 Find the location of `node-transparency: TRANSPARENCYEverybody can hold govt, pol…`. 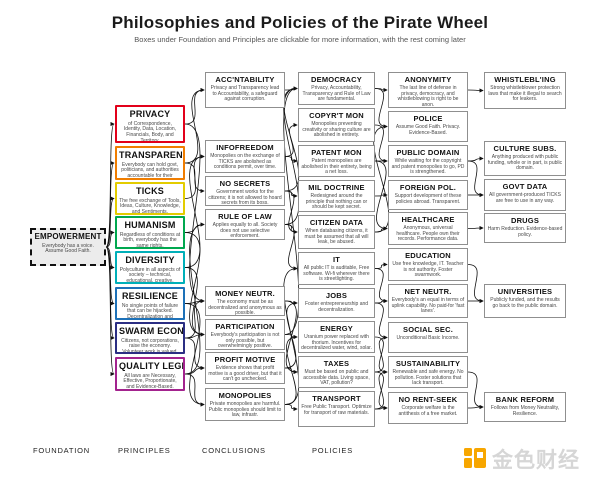

node-transparency: TRANSPARENCYEverybody can hold govt, pol… is located at coordinates (150, 163).